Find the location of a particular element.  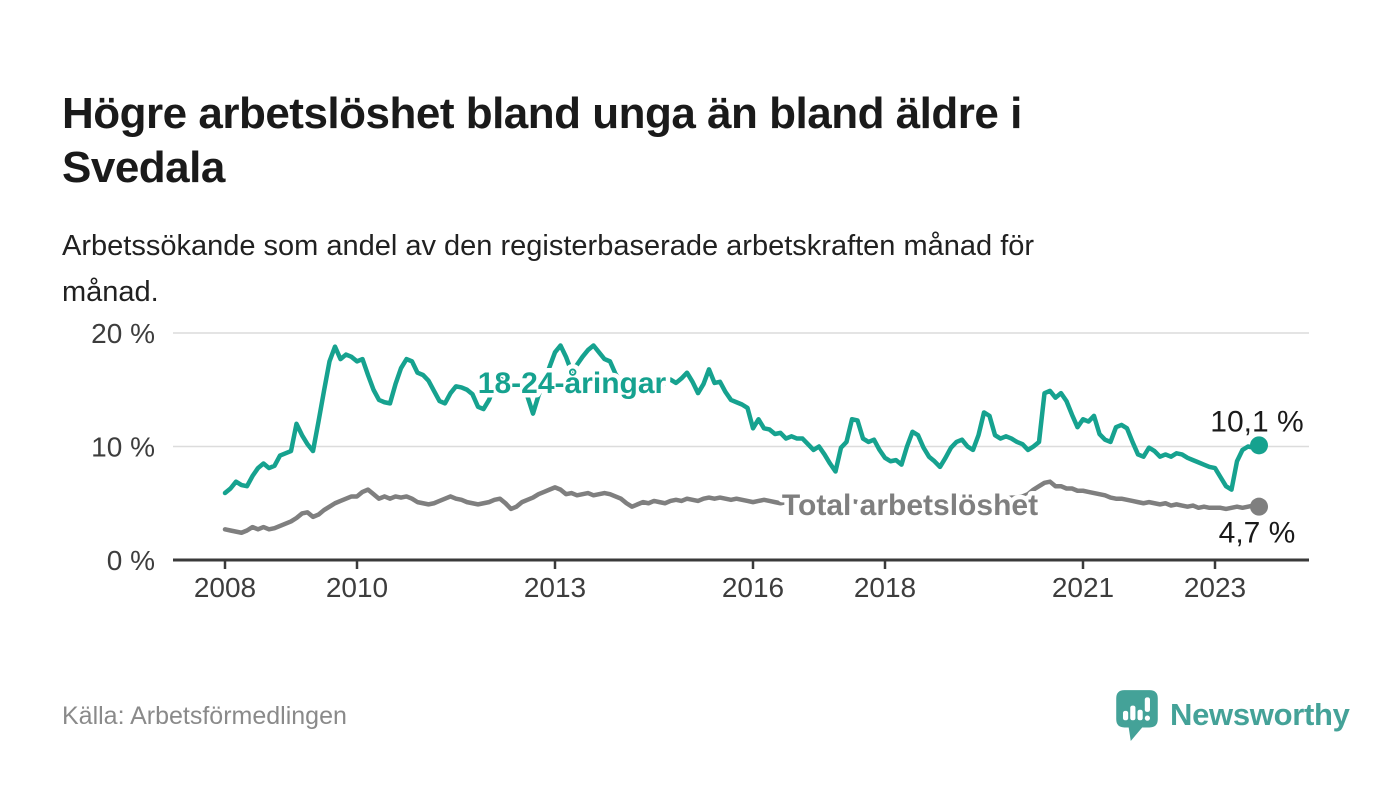

x-axis-label-2021: 2021 is located at coordinates (1083, 587).